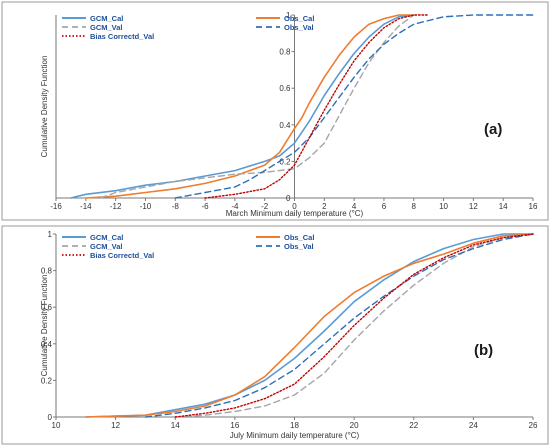  What do you see at coordinates (116, 206) in the screenshot?
I see `x-tick-label: -12` at bounding box center [116, 206].